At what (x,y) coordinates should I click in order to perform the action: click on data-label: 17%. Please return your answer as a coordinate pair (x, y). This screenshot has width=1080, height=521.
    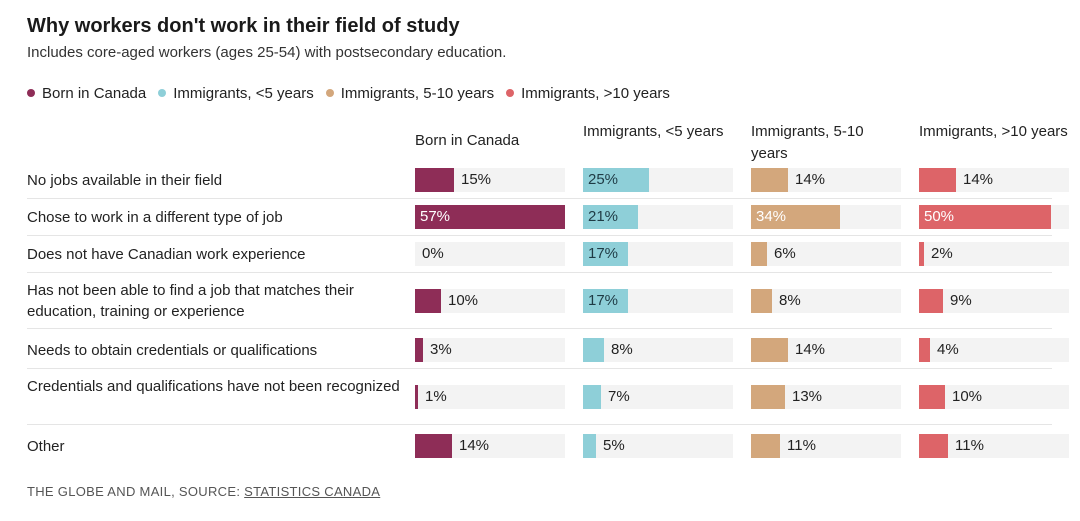
    Looking at the image, I should click on (603, 253).